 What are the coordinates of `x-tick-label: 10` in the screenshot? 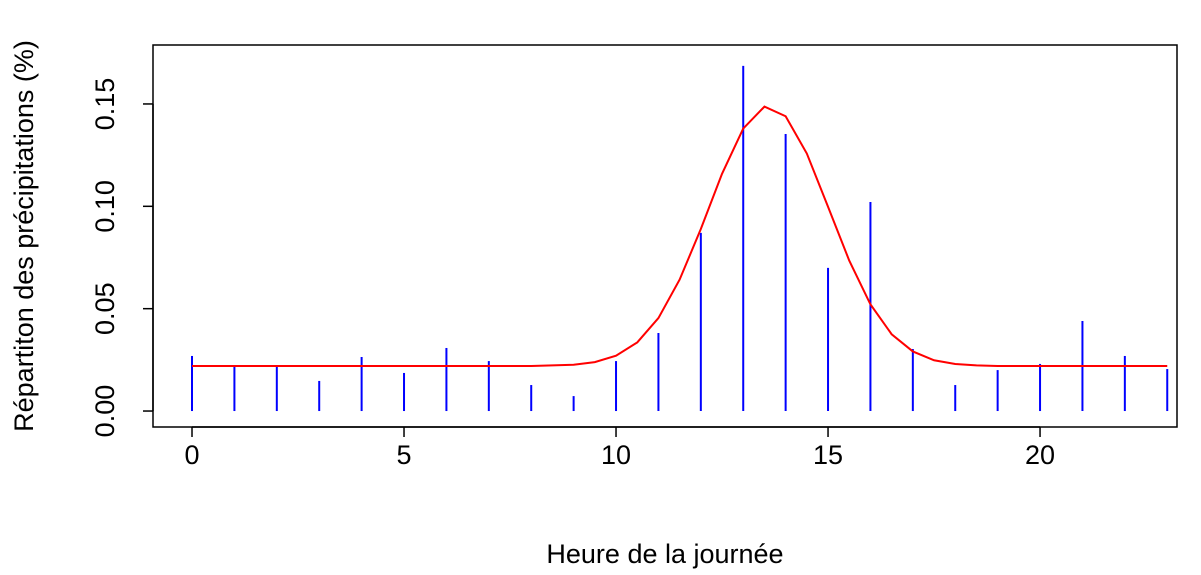 It's located at (616, 455).